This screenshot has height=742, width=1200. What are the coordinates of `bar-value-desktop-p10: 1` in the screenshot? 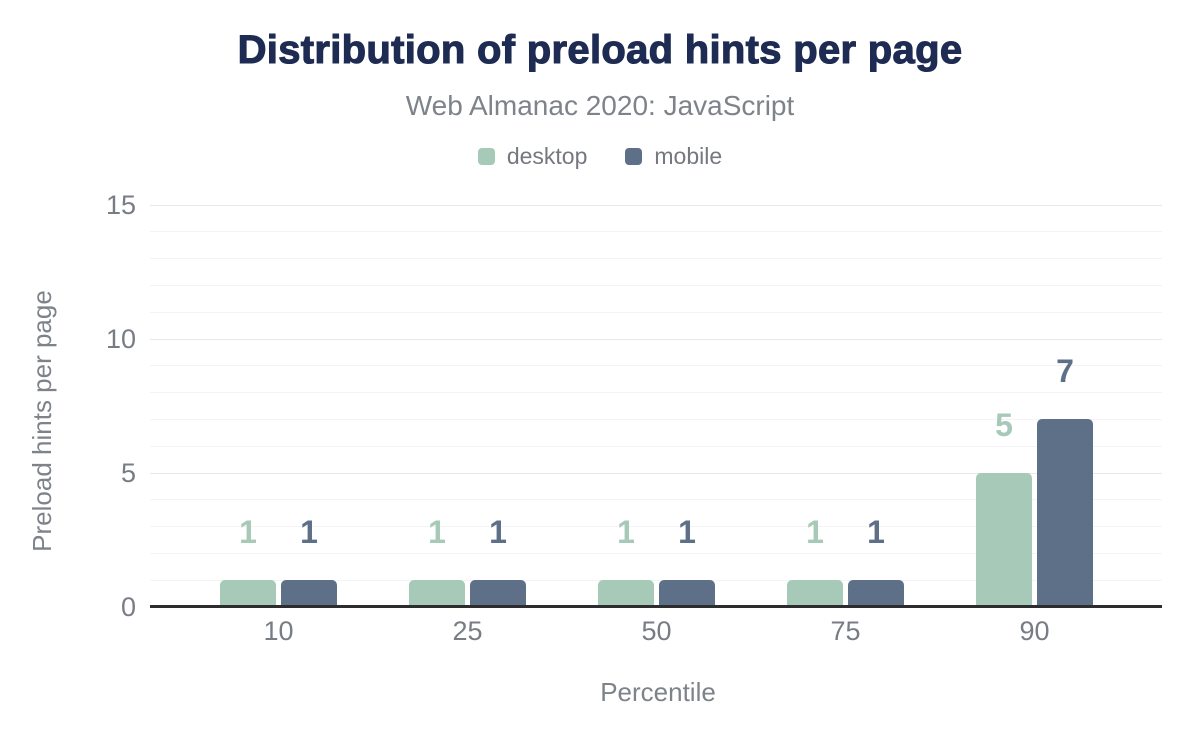 It's located at (248, 532).